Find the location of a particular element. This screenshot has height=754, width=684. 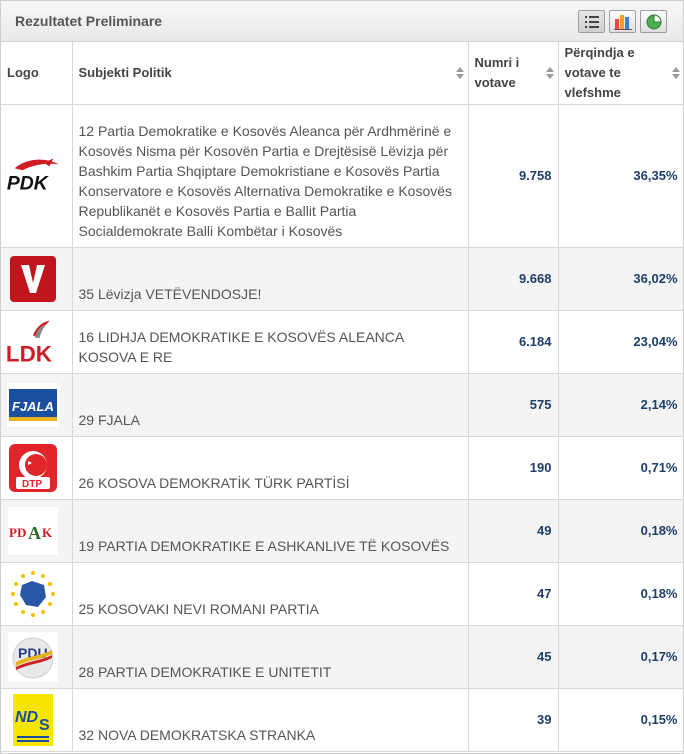

bar-chart-icon is located at coordinates (622, 22).